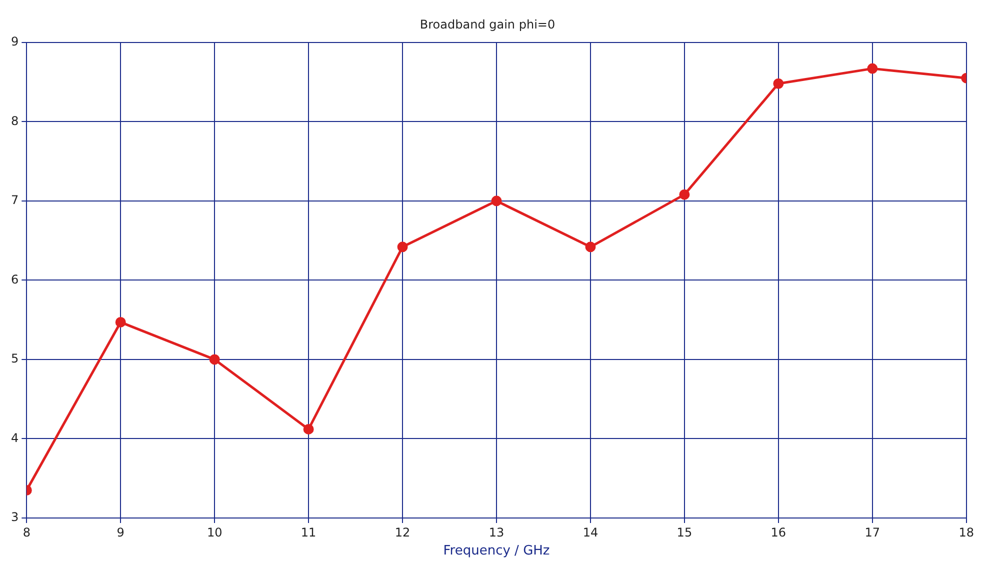 The height and width of the screenshot is (567, 985). I want to click on x-tick-label: 16, so click(778, 532).